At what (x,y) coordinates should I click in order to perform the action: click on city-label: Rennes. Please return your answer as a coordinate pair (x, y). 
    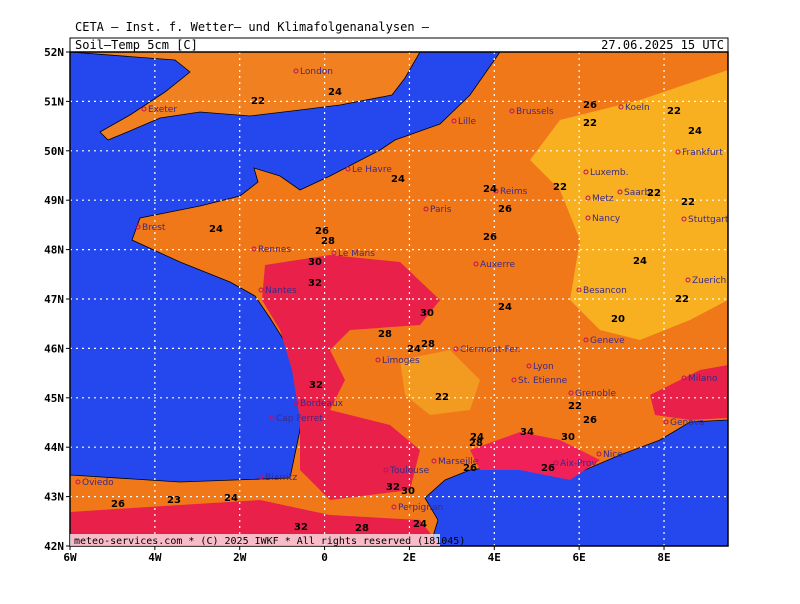
    Looking at the image, I should click on (274, 250).